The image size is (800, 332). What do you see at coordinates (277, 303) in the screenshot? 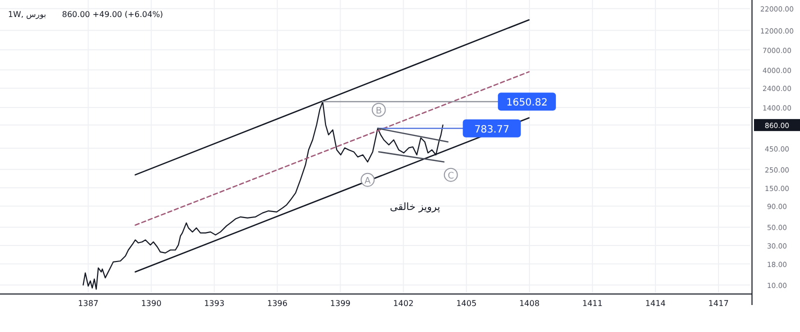
I see `xtick: 1396` at bounding box center [277, 303].